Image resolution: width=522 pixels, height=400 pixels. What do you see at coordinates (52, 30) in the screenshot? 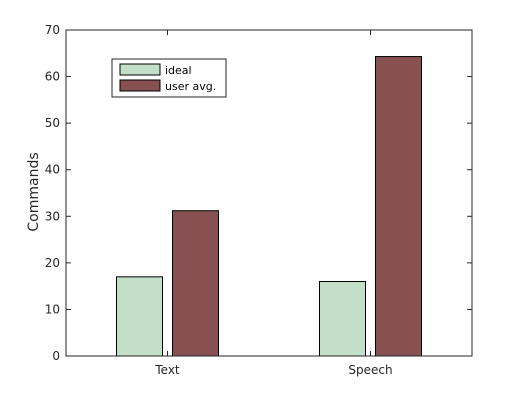
I see `y-tick-label: 70` at bounding box center [52, 30].